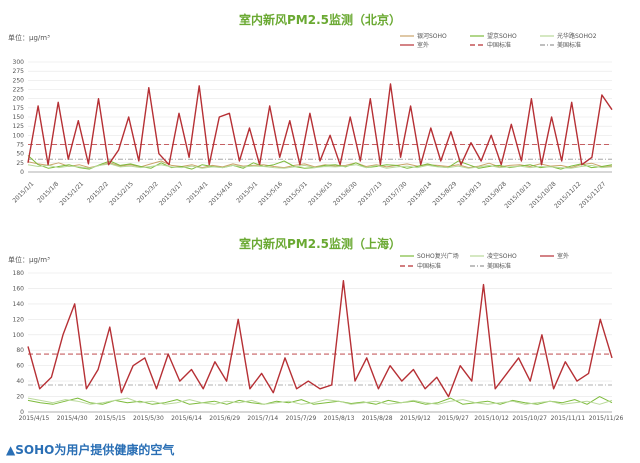 The height and width of the screenshot is (463, 640). Describe the element at coordinates (529, 418) in the screenshot. I see `x-tick-label: 2015/10/27` at that location.